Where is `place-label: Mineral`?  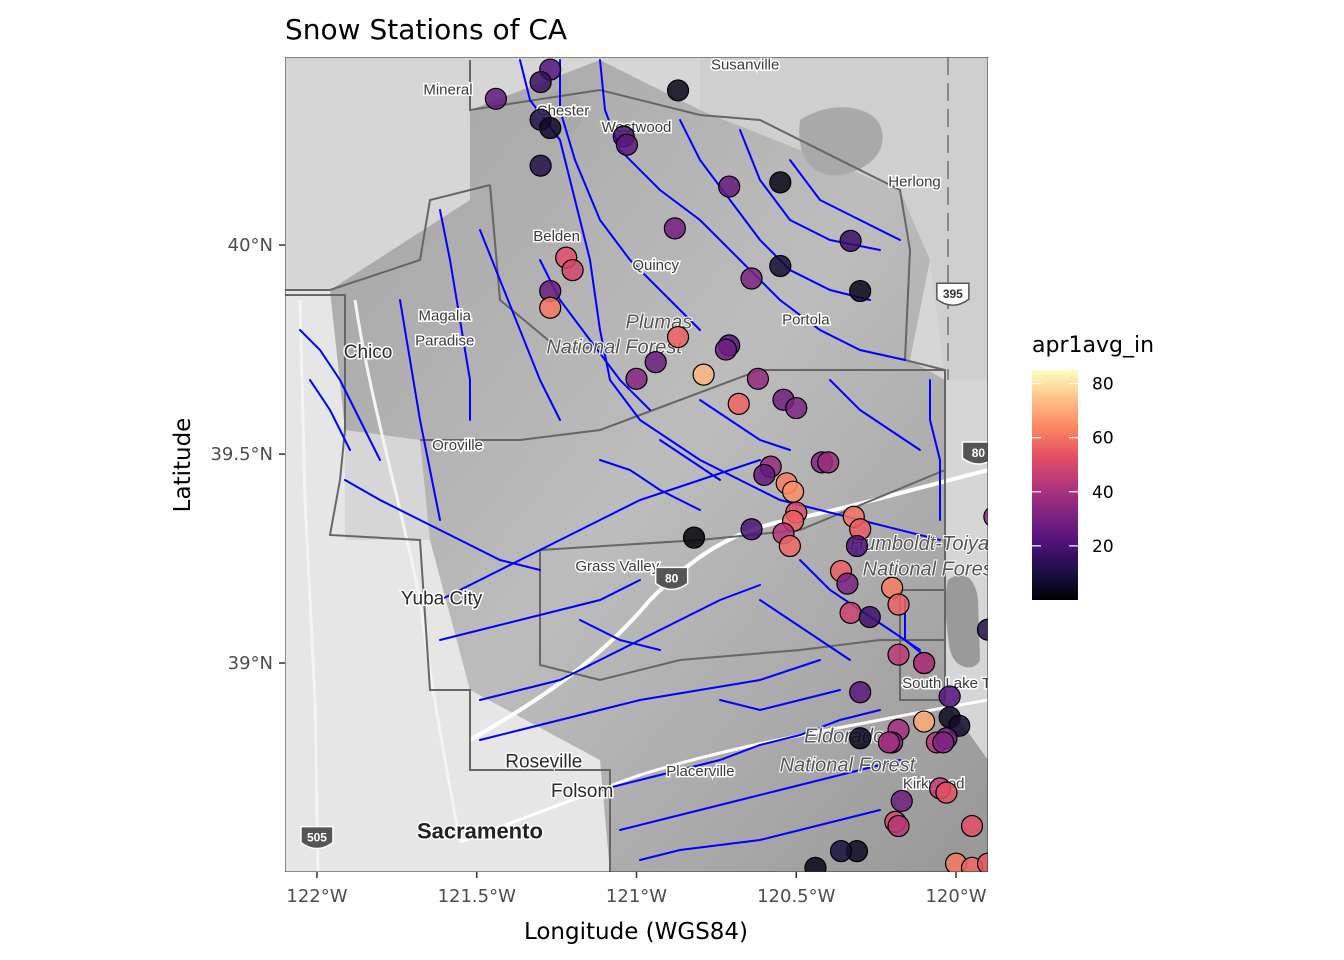 place-label: Mineral is located at coordinates (447, 90).